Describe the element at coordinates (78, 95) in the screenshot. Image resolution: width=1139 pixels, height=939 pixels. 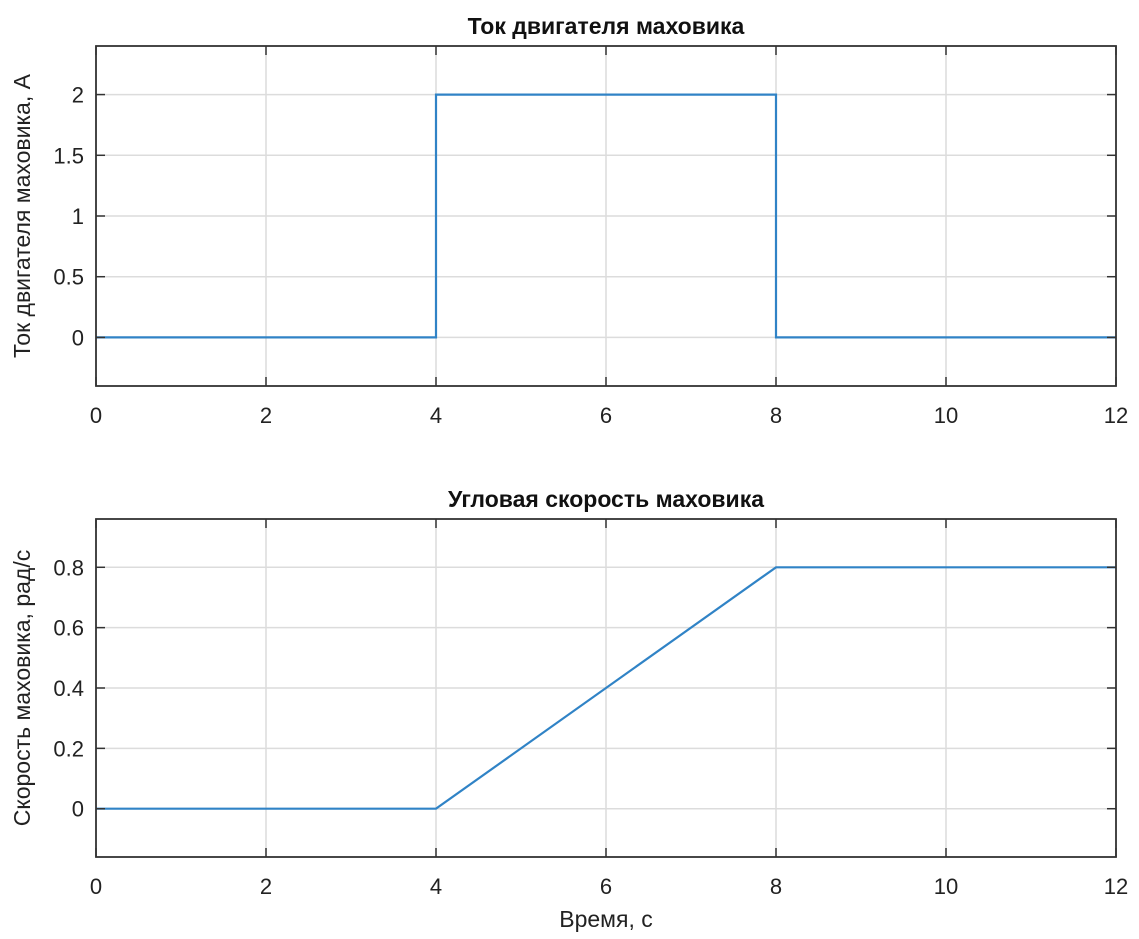
I see `y-tick-label: 2` at that location.